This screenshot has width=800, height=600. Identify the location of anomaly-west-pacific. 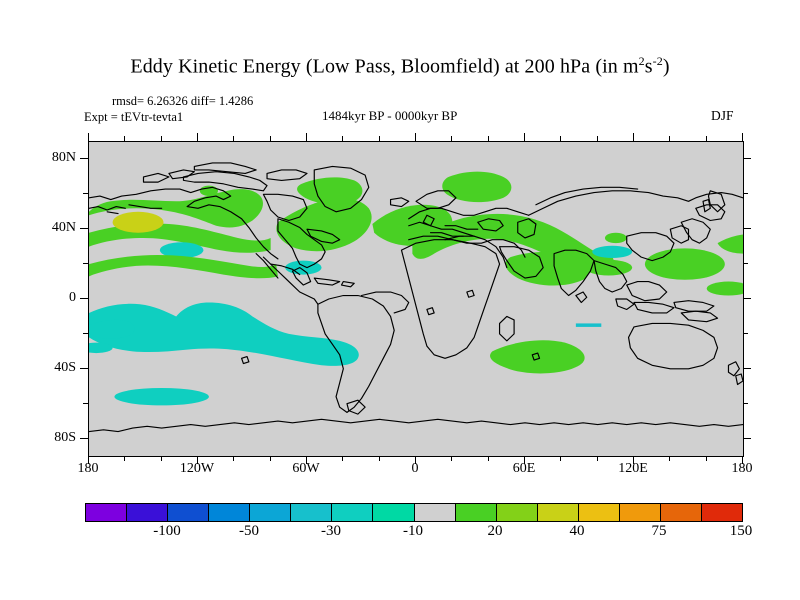
(684, 264).